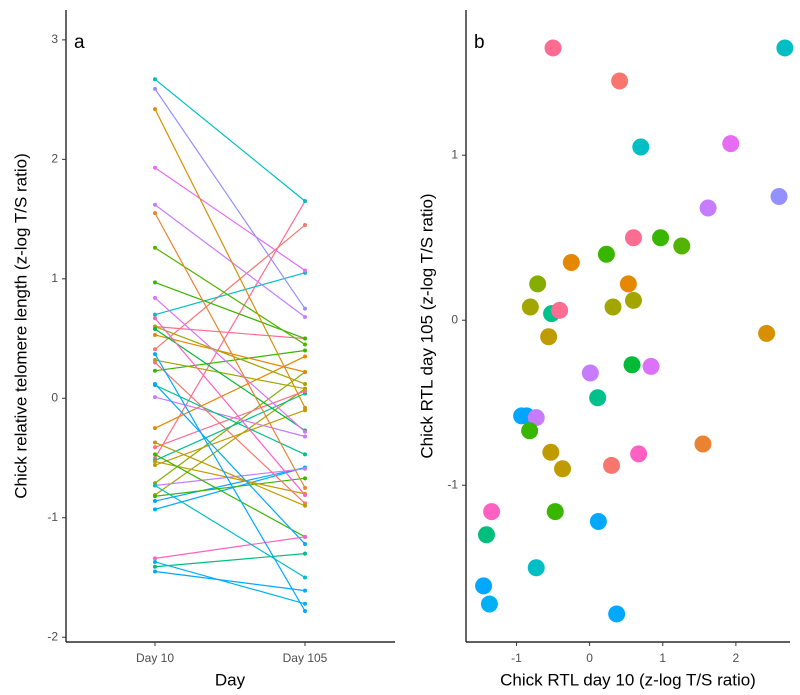 This screenshot has height=695, width=800. I want to click on y-tick-label: 1, so click(454, 154).